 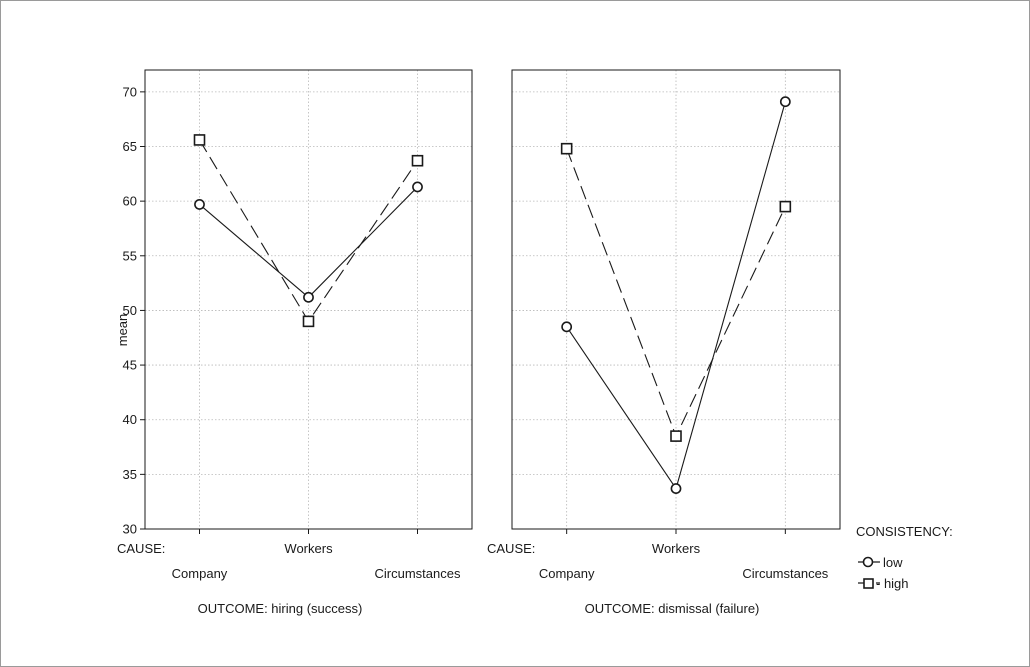 What do you see at coordinates (868, 583) in the screenshot?
I see `legend-swatch-high-marker` at bounding box center [868, 583].